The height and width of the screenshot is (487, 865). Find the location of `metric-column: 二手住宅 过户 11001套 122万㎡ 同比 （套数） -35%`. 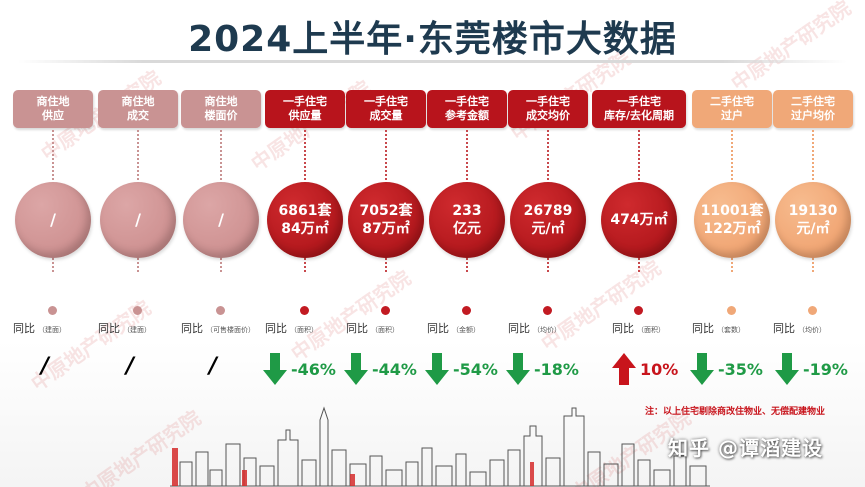

metric-column: 二手住宅 过户 11001套 122万㎡ 同比 （套数） -35% is located at coordinates (731, 240).